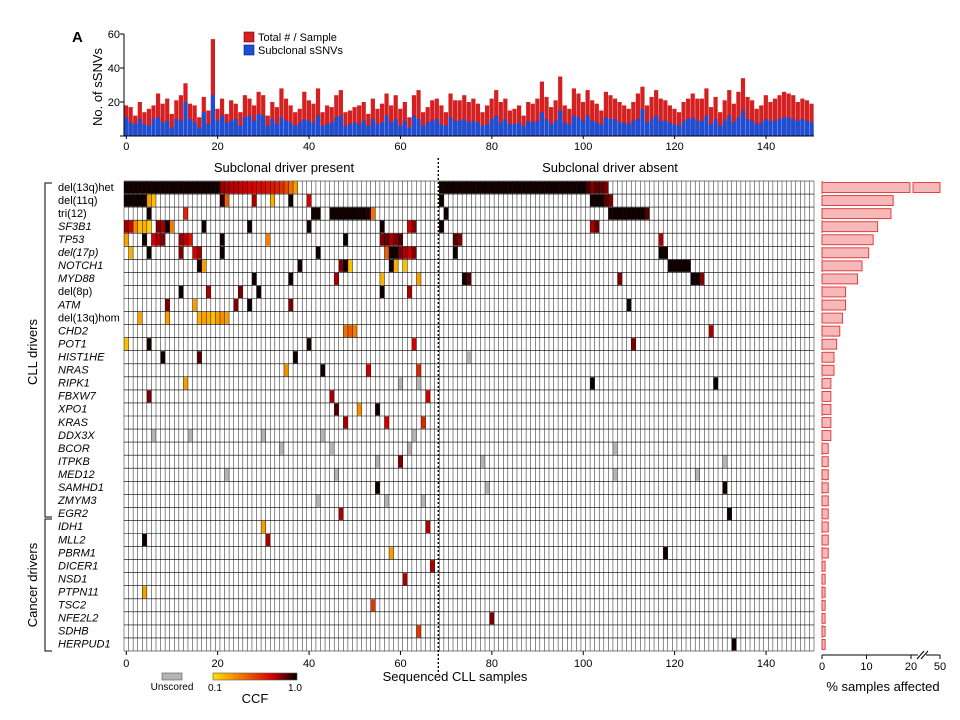  Describe the element at coordinates (469, 87) in the screenshot. I see `ssnv-bars` at that location.